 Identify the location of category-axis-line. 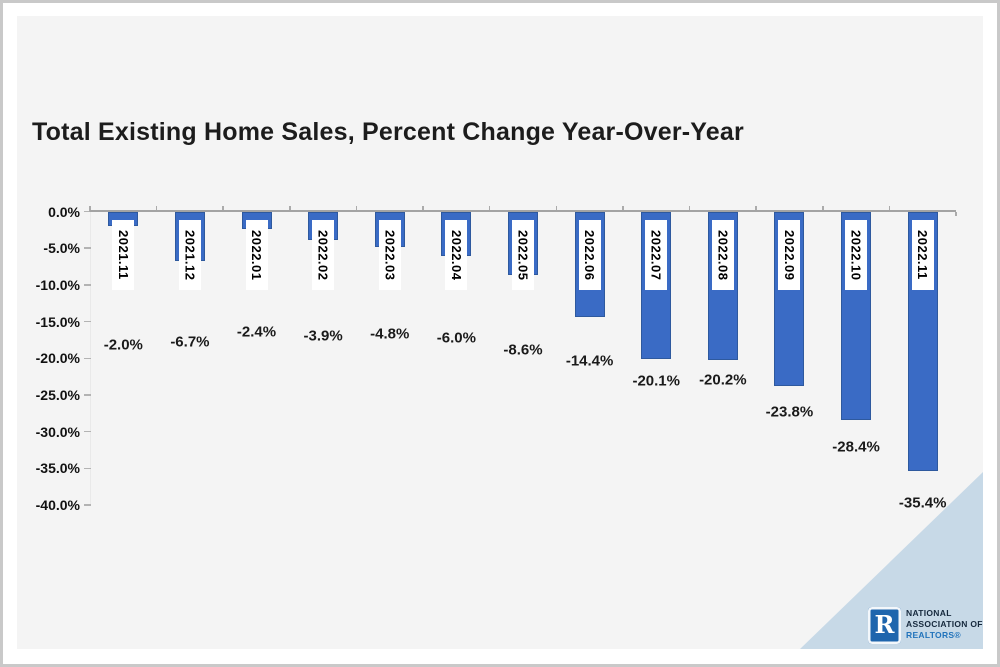
(523, 211).